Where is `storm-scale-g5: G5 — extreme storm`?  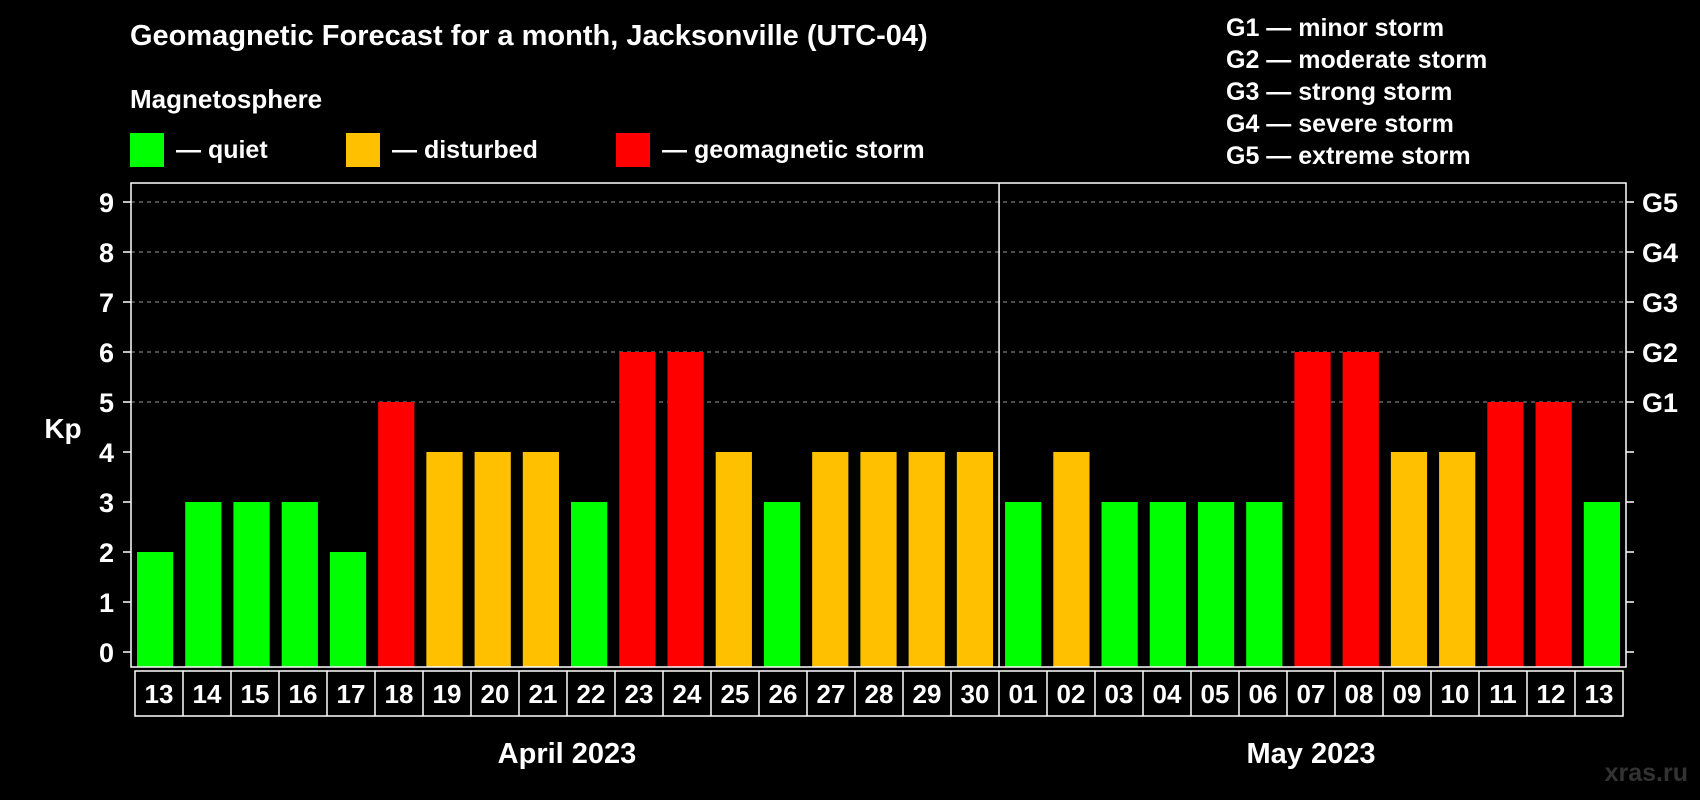 storm-scale-g5: G5 — extreme storm is located at coordinates (1348, 156).